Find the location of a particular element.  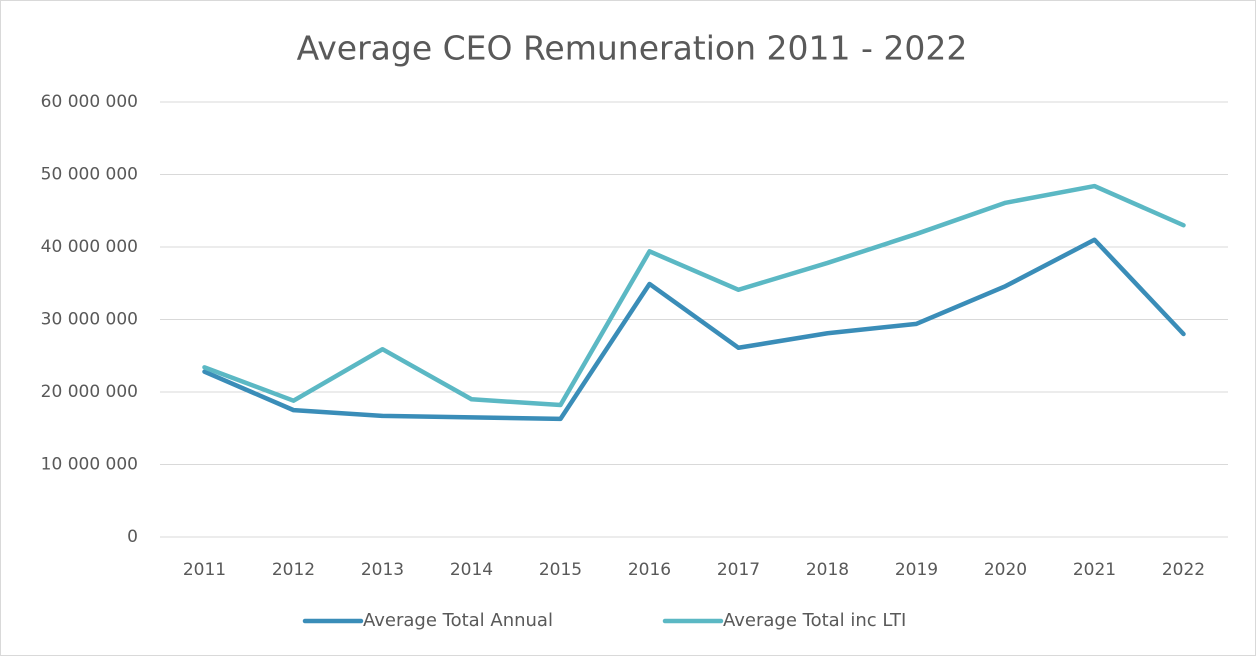

y-tick-label: 10 000 000 is located at coordinates (89, 465).